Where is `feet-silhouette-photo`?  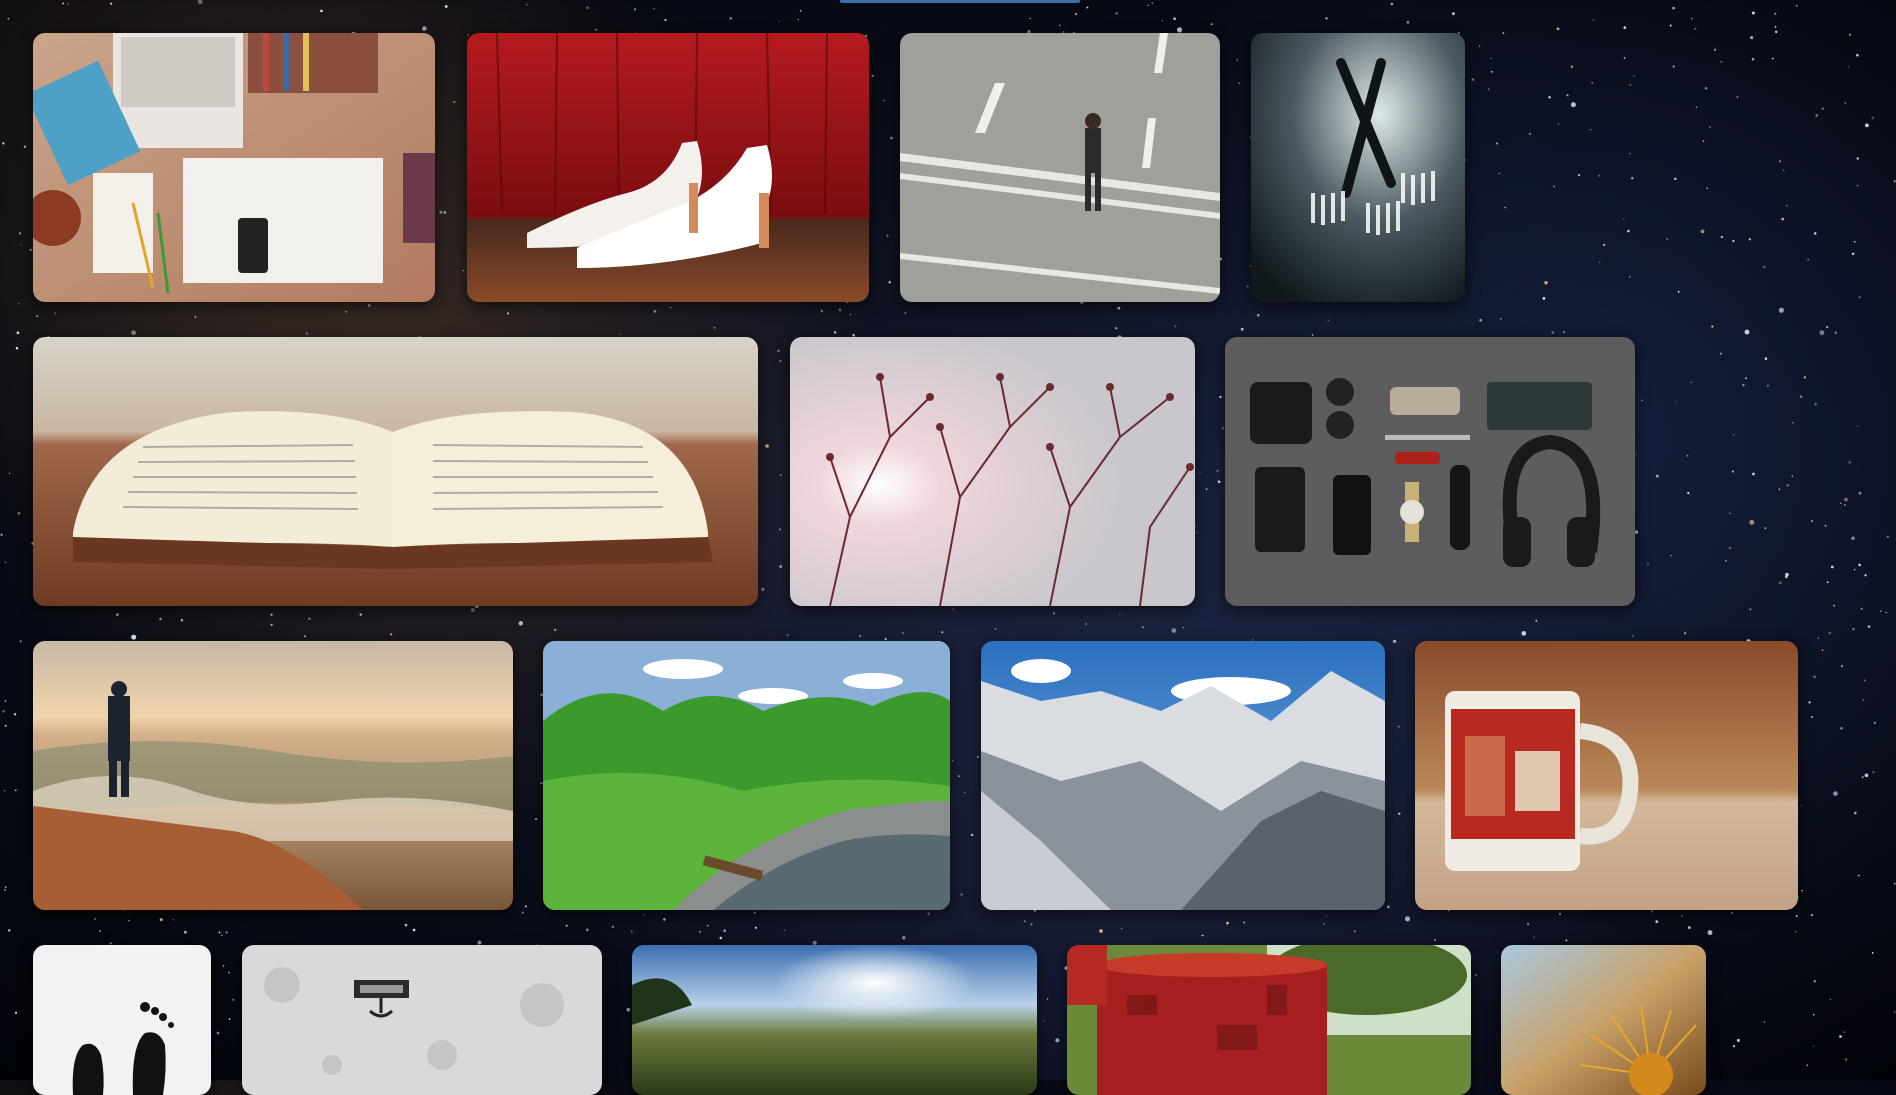 feet-silhouette-photo is located at coordinates (122, 1020).